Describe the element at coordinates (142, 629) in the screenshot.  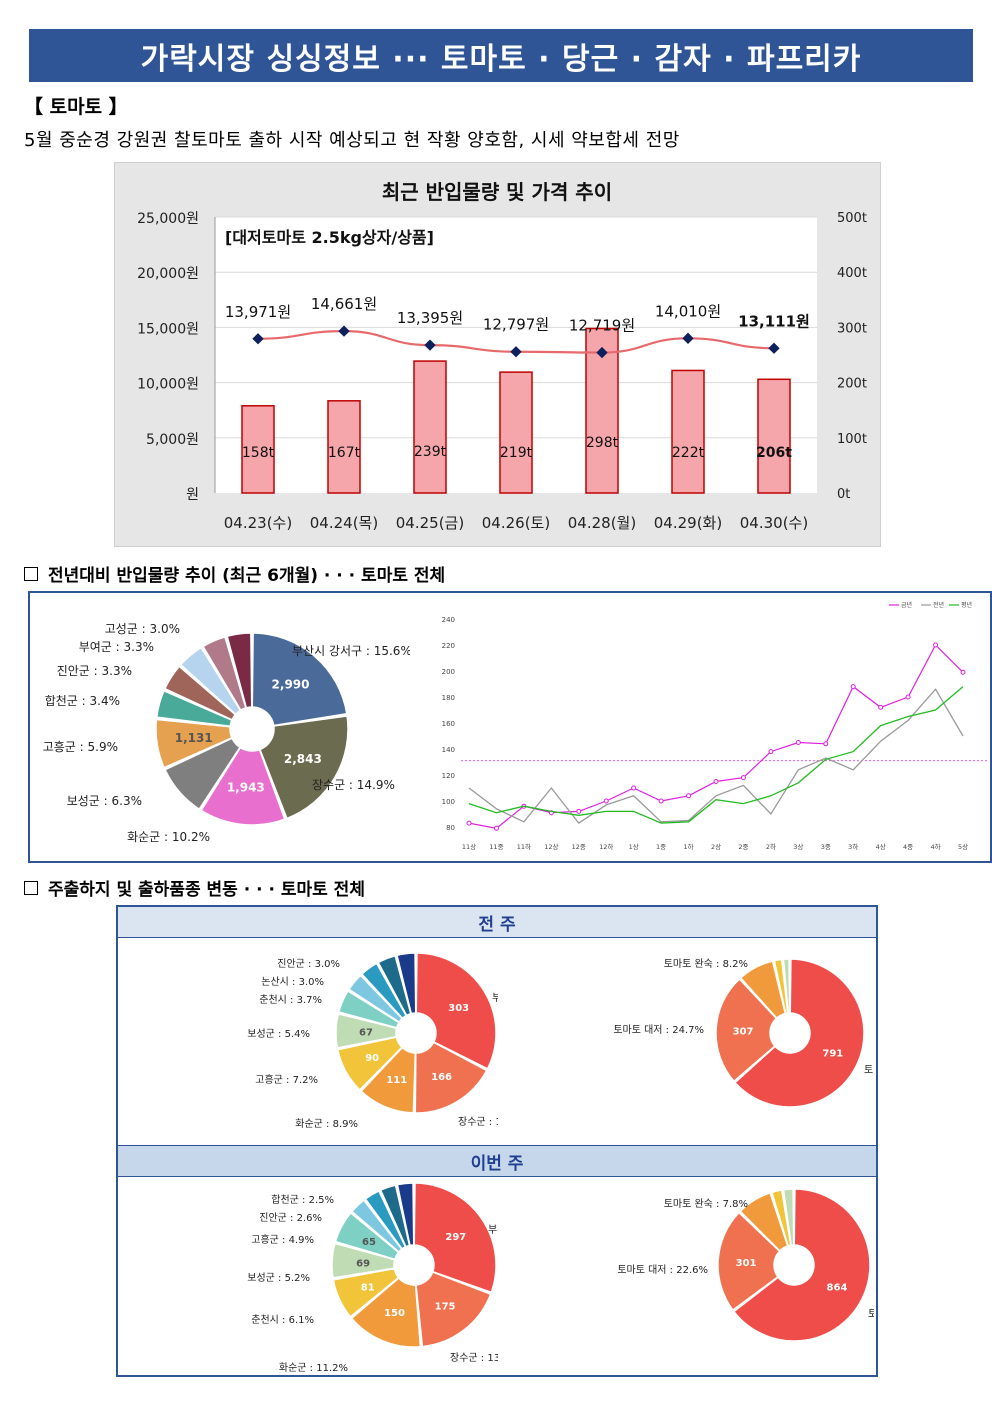
I see `pie-slice-label: 고성군 : 3.0%` at that location.